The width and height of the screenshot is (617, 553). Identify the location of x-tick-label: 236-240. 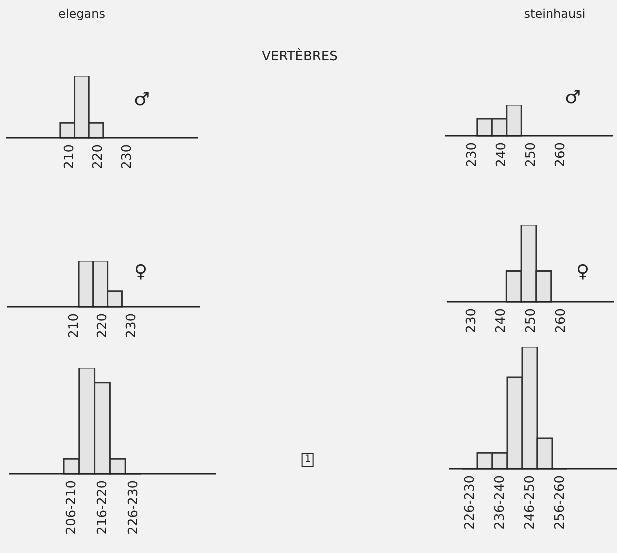
(500, 503).